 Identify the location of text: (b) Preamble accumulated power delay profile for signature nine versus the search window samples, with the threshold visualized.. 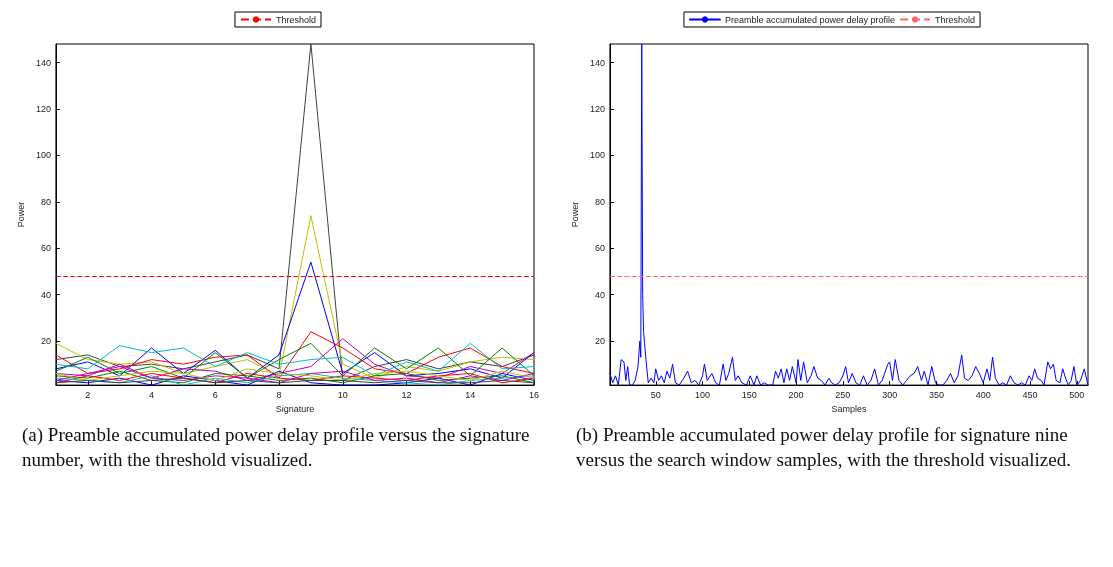
(823, 447).